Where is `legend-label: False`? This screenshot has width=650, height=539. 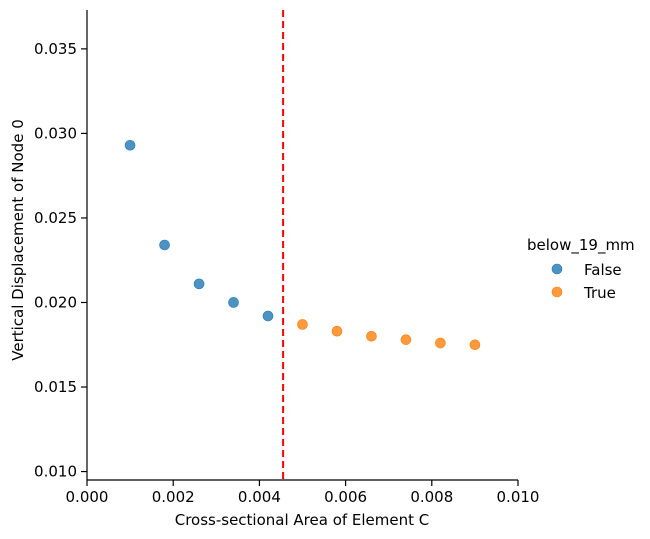 legend-label: False is located at coordinates (603, 270).